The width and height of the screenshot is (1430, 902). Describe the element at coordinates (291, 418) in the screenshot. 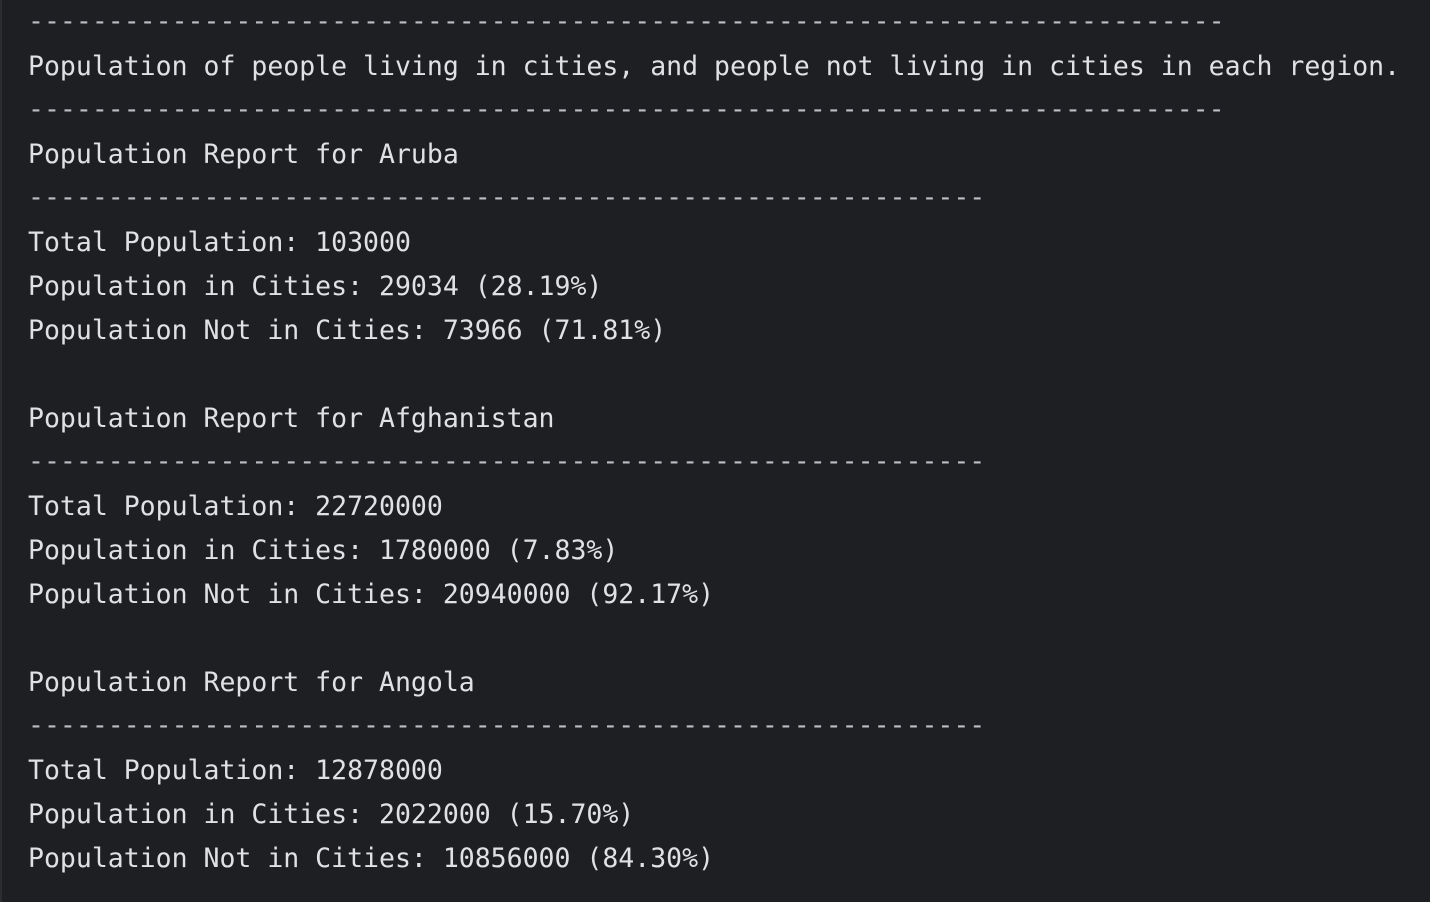

I see `report-heading: Population Report for Afghanistan` at that location.